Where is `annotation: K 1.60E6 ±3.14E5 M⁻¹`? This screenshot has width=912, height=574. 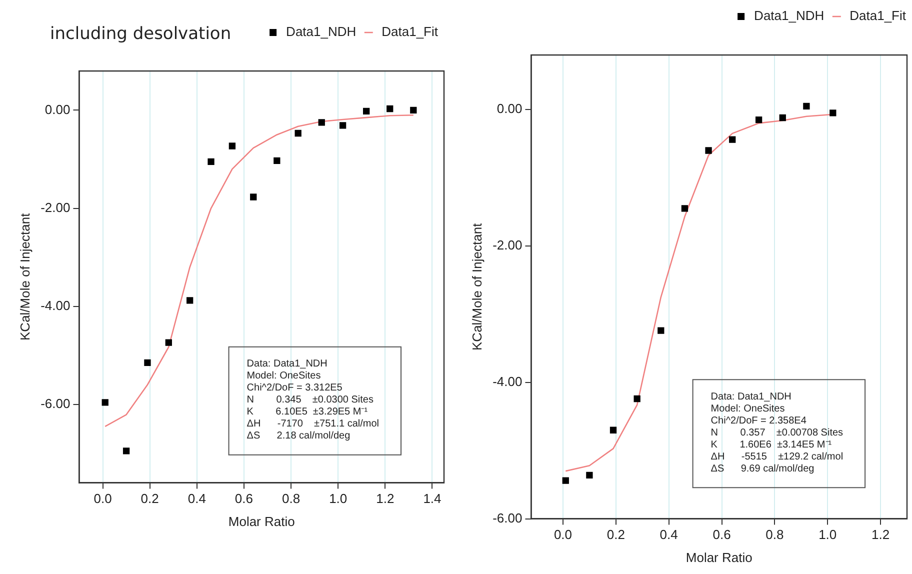 annotation: K 1.60E6 ±3.14E5 M⁻¹ is located at coordinates (771, 444).